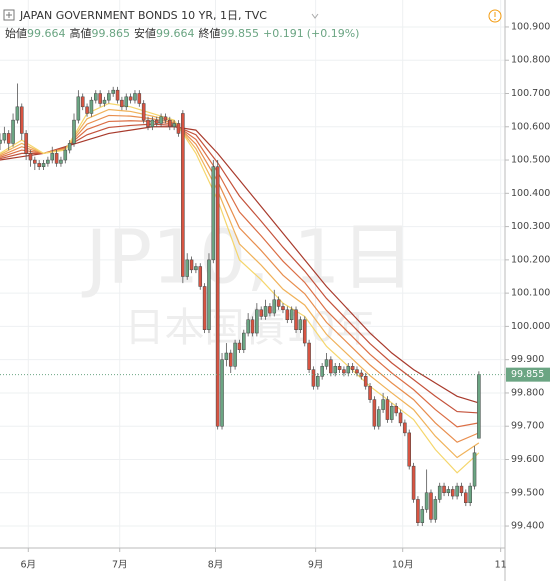  What do you see at coordinates (495, 16) in the screenshot?
I see `alert-icon` at bounding box center [495, 16].